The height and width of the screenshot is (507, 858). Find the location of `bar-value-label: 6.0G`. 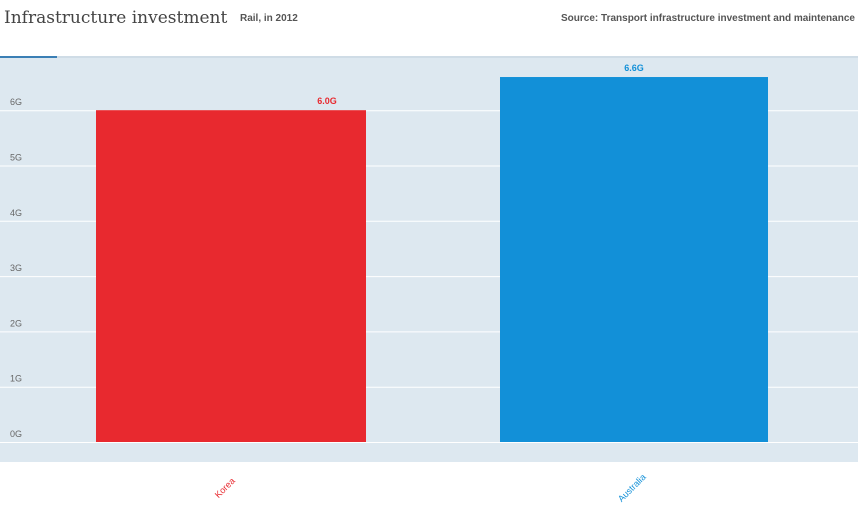

bar-value-label: 6.0G is located at coordinates (327, 101).